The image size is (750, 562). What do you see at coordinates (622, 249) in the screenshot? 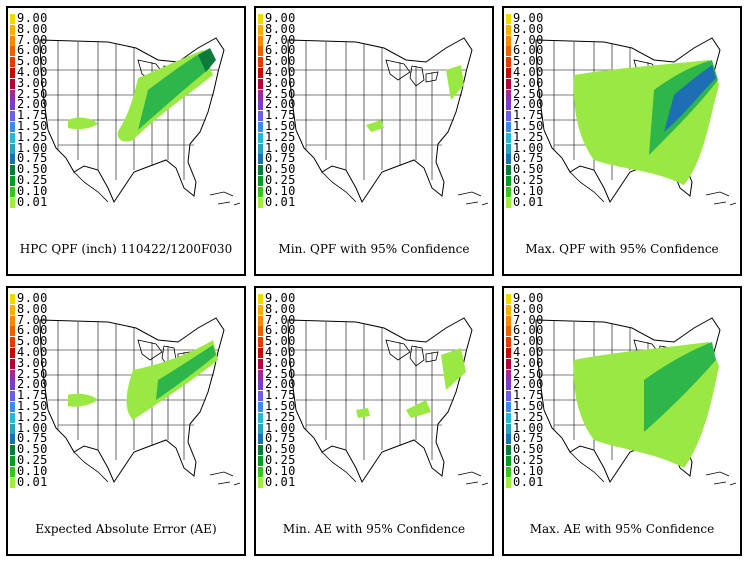
I see `panel-caption: Max. QPF with 95% Confidence` at bounding box center [622, 249].